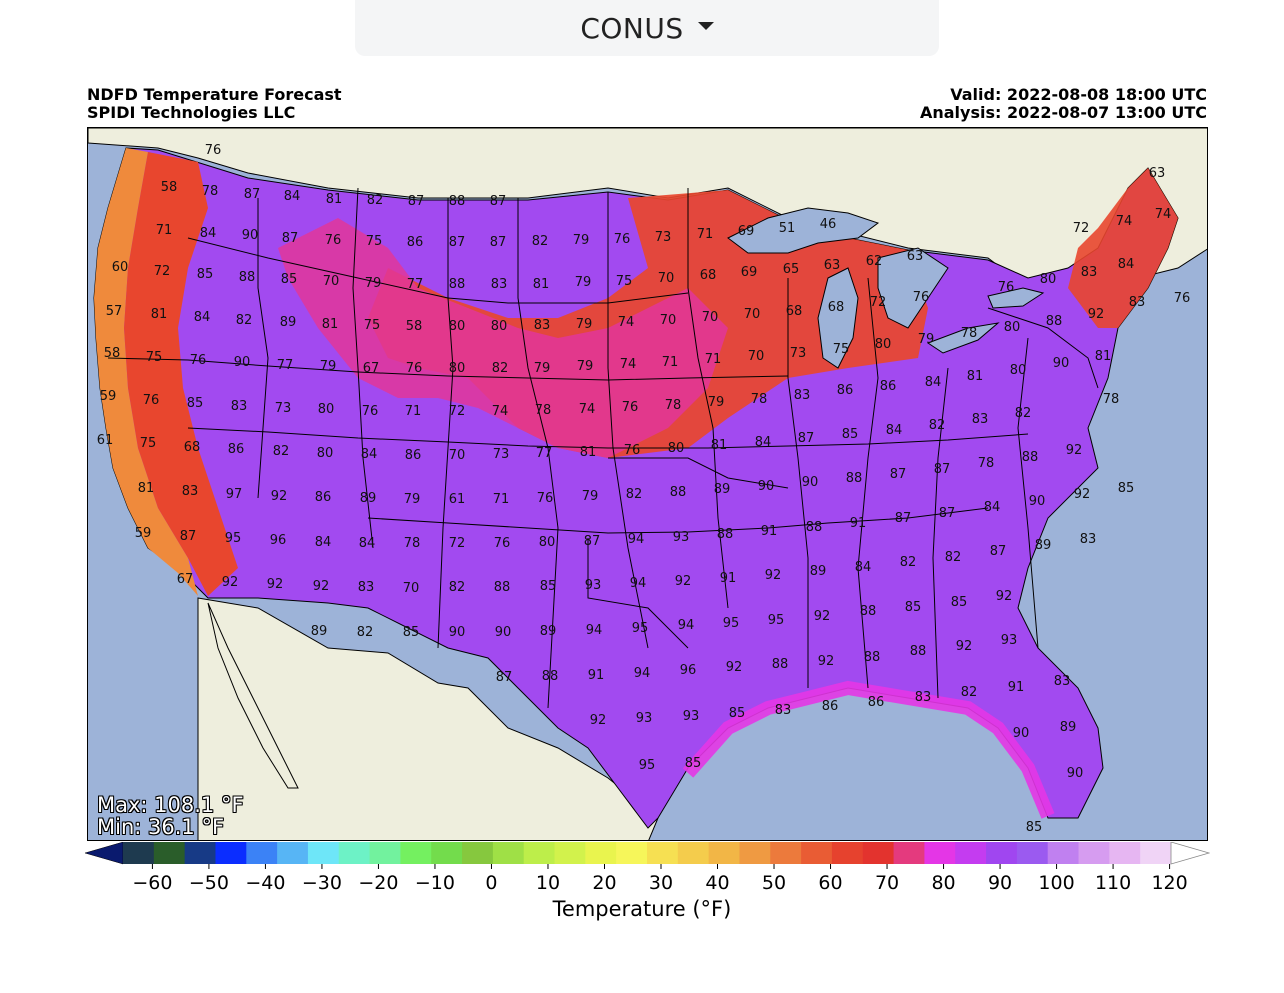 The height and width of the screenshot is (993, 1284). I want to click on colorbar-tick-label: 20, so click(604, 883).